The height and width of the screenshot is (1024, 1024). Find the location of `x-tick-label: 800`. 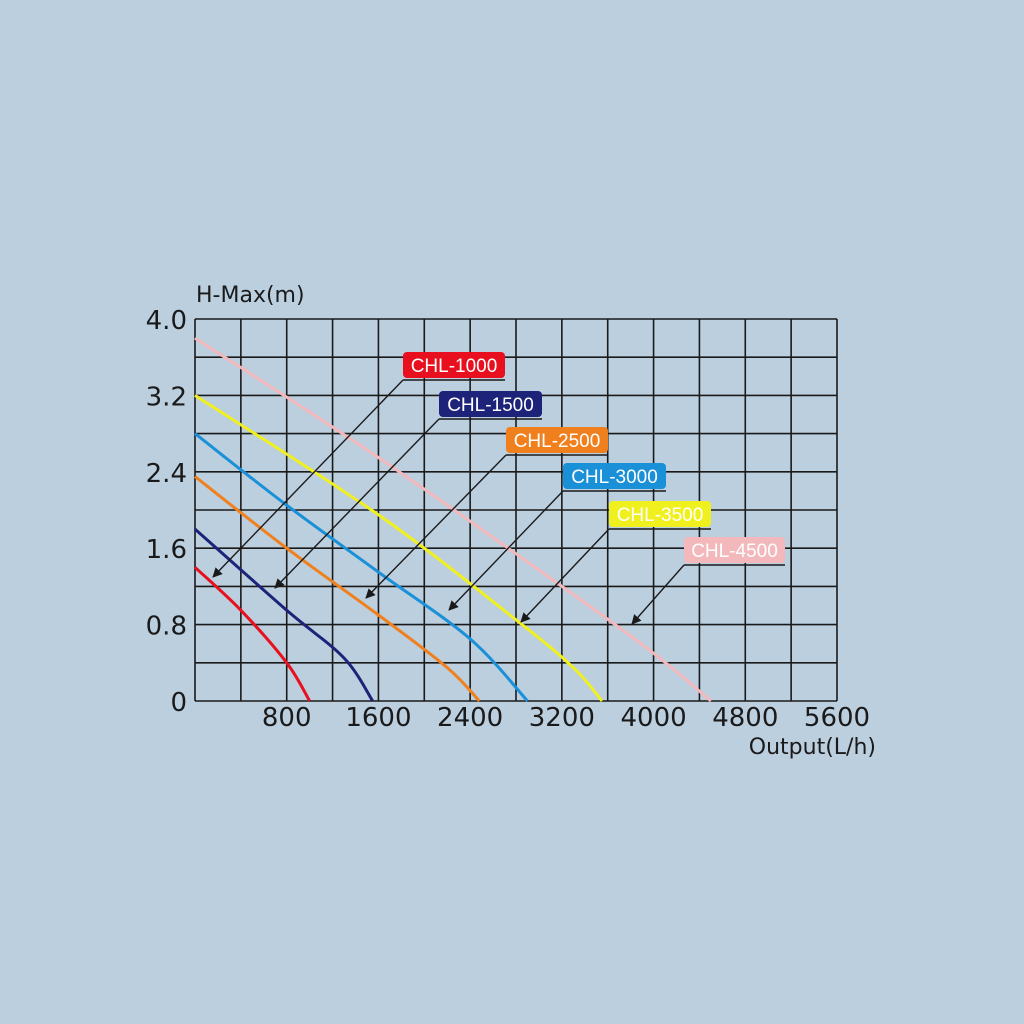

x-tick-label: 800 is located at coordinates (287, 718).